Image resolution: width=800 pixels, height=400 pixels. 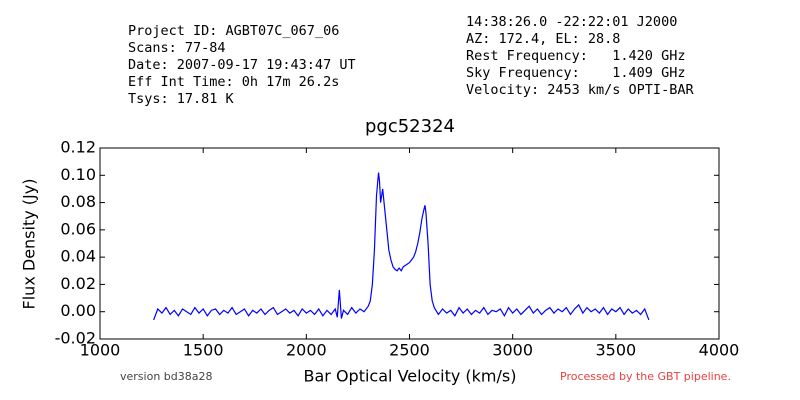 What do you see at coordinates (233, 31) in the screenshot?
I see `info-line: Project ID: AGBT07C_067_06` at bounding box center [233, 31].